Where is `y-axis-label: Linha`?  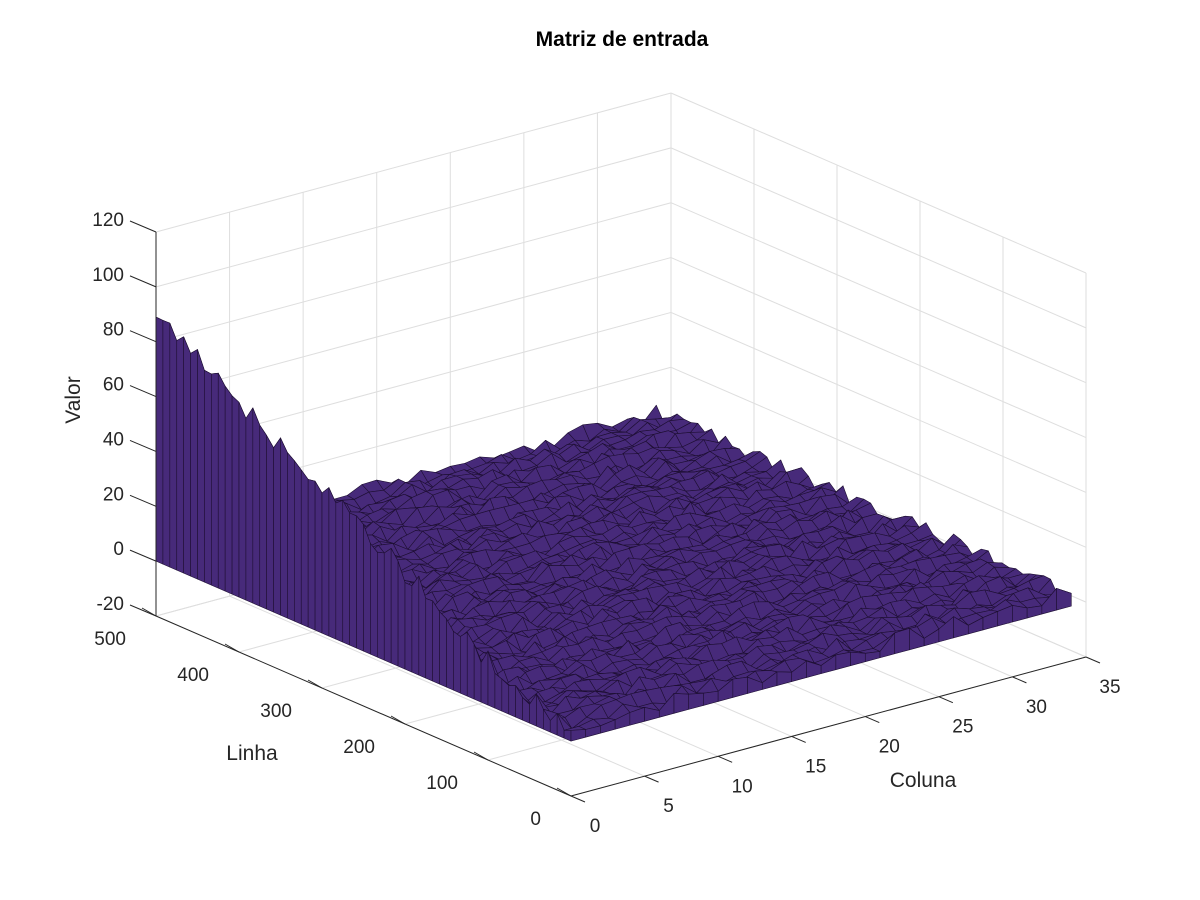 y-axis-label: Linha is located at coordinates (252, 753).